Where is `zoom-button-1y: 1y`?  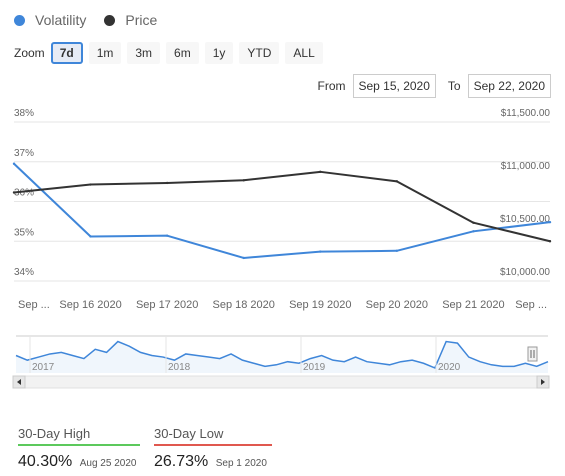 zoom-button-1y: 1y is located at coordinates (219, 53).